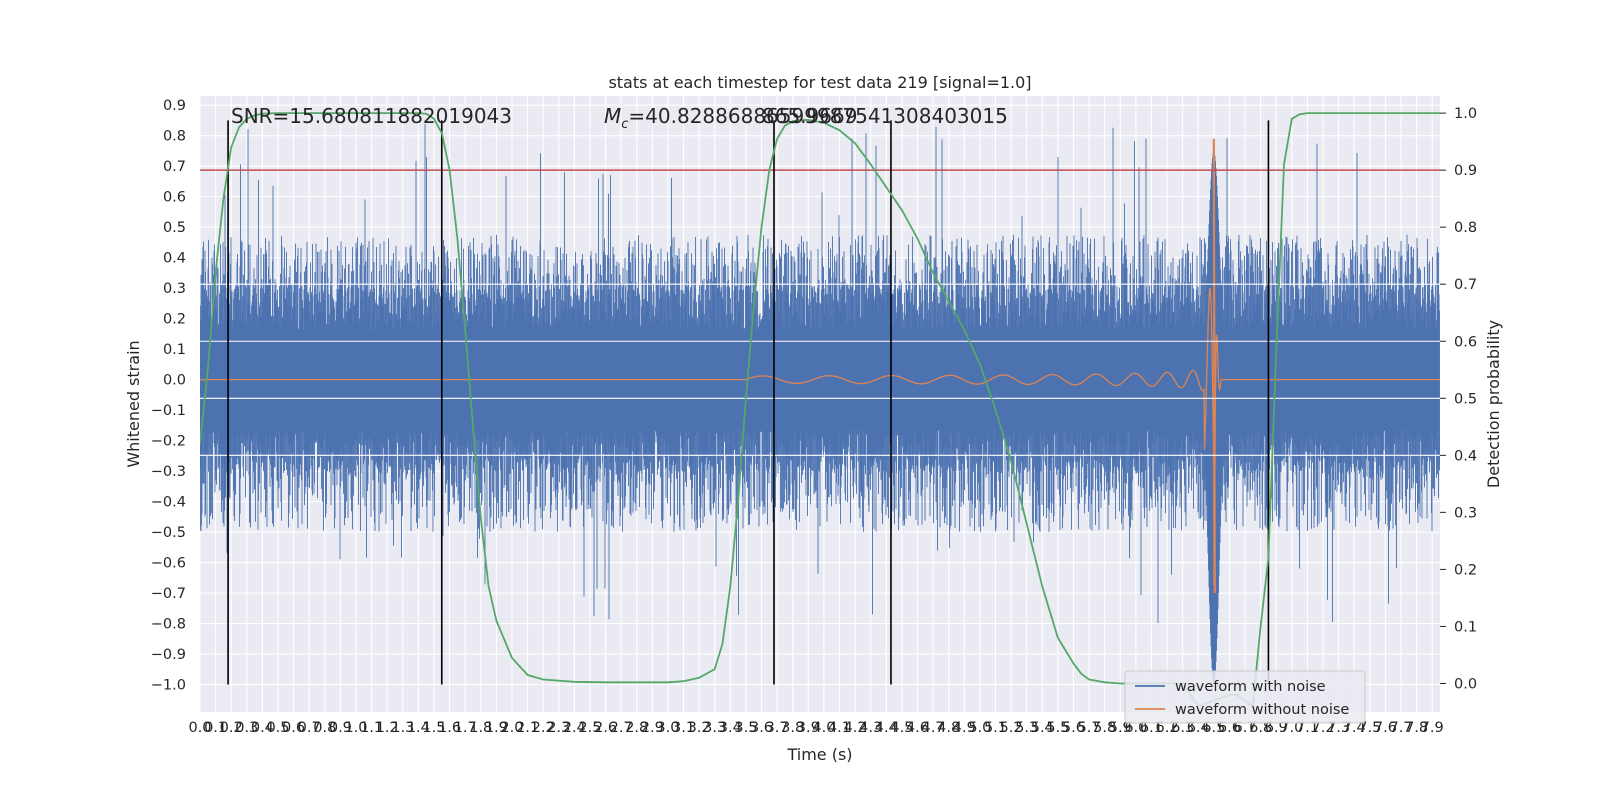 The width and height of the screenshot is (1600, 800). Describe the element at coordinates (496, 728) in the screenshot. I see `x-tick-label: 1.9` at that location.